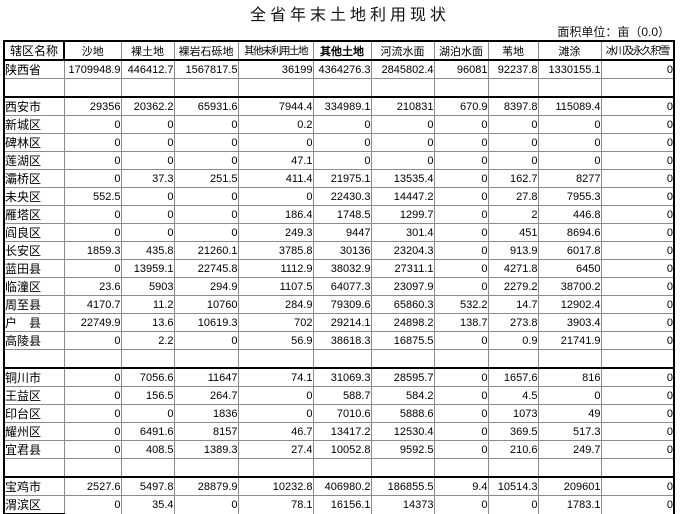  What do you see at coordinates (147, 106) in the screenshot?
I see `cell: 20362.2` at bounding box center [147, 106].